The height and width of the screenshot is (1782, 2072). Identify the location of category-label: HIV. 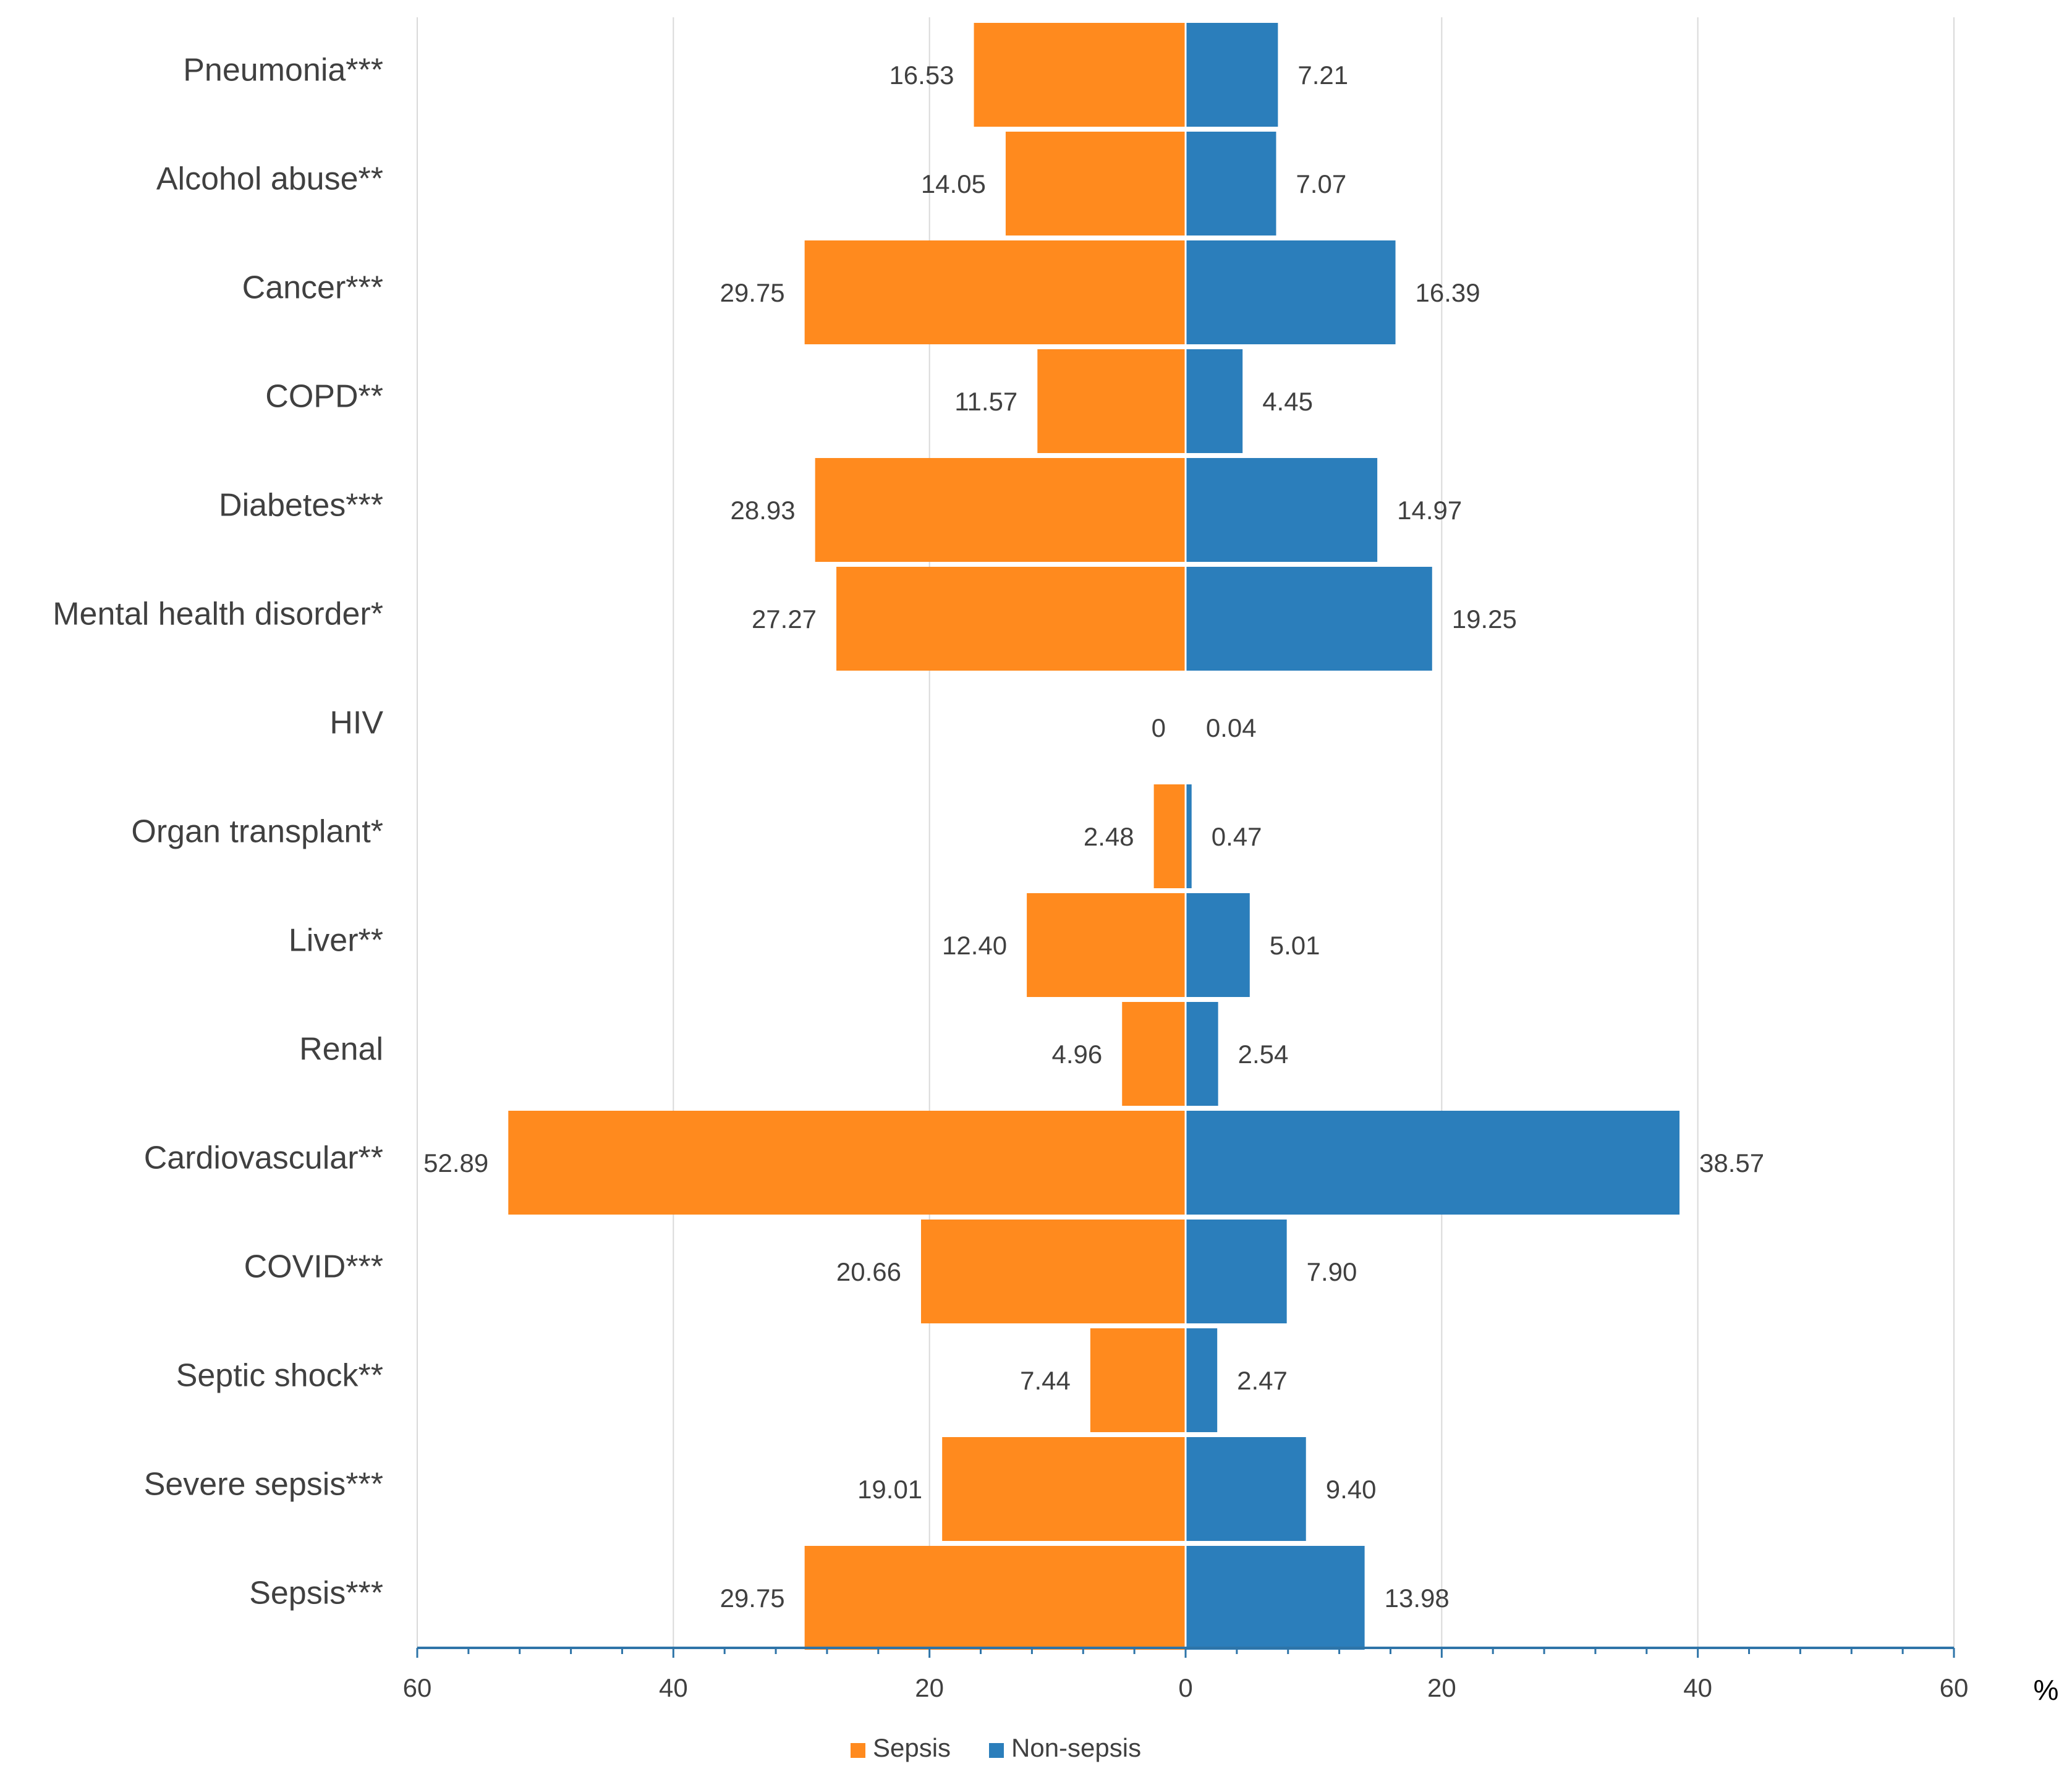
(356, 723).